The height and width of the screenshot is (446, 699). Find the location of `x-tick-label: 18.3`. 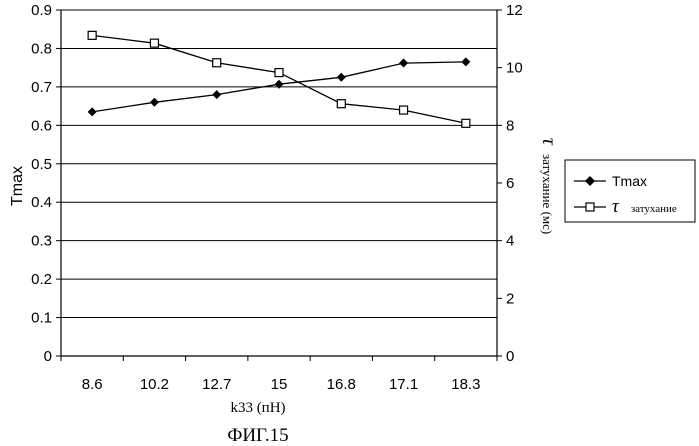

x-tick-label: 18.3 is located at coordinates (465, 384).